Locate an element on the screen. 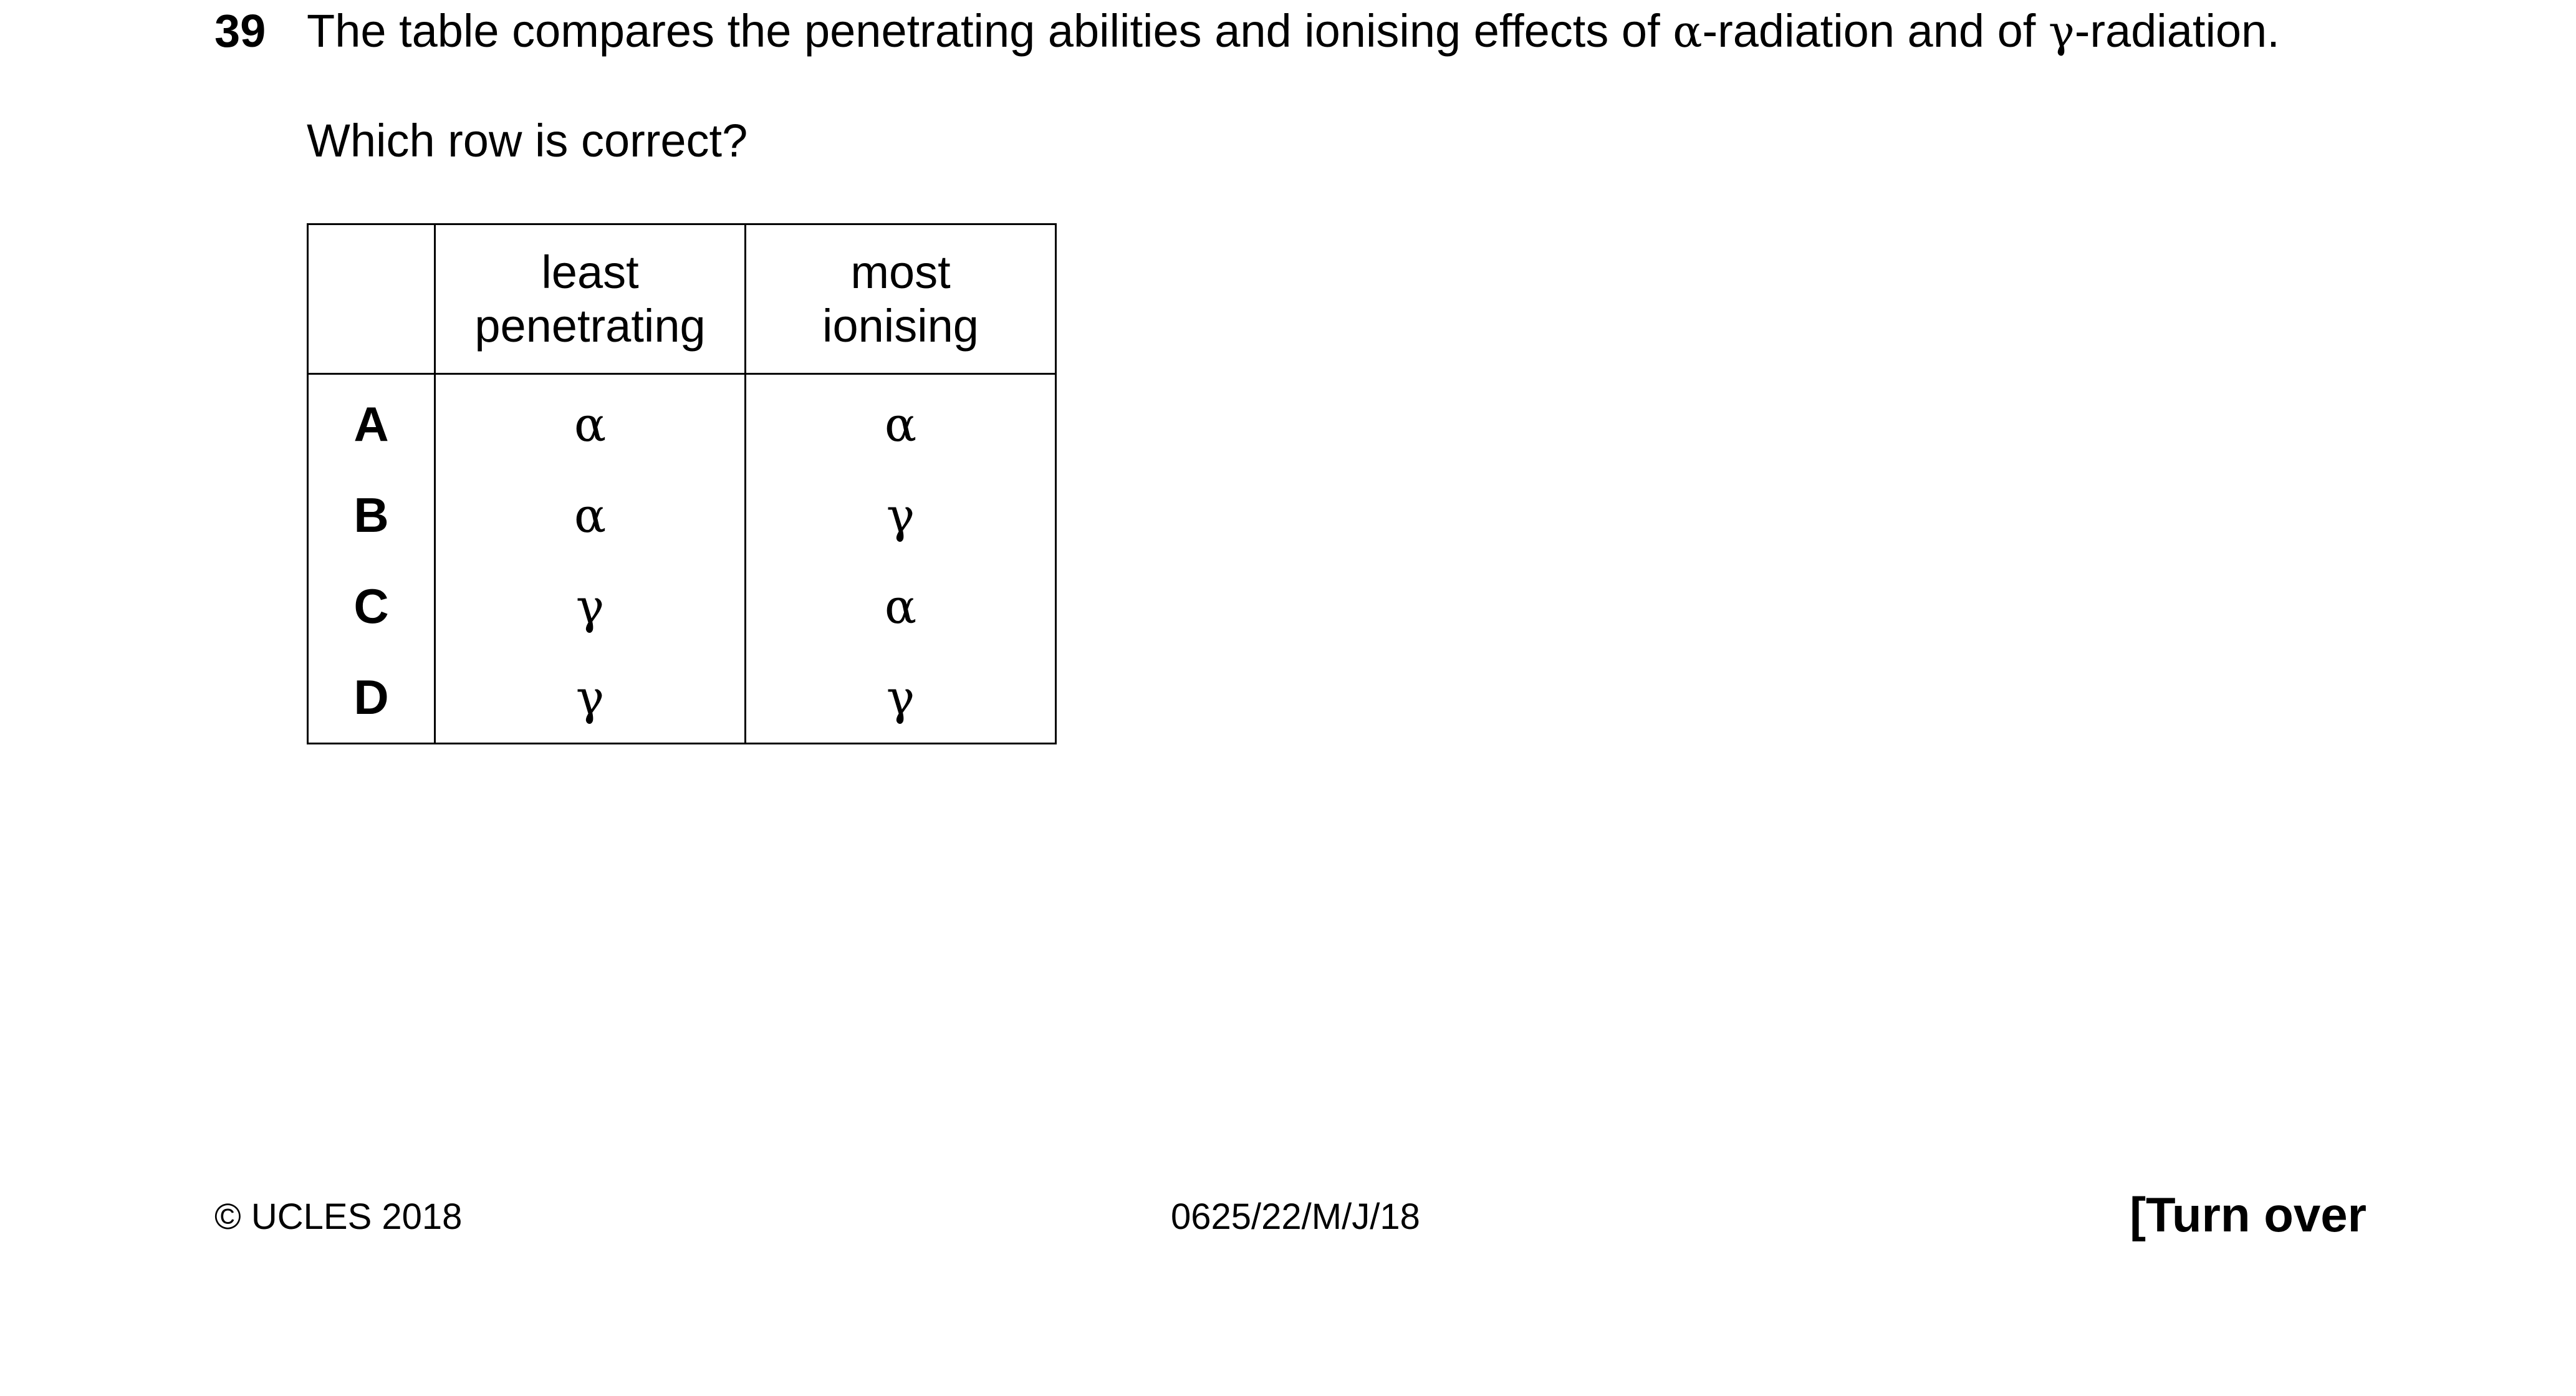 Image resolution: width=2576 pixels, height=1396 pixels. question-number: 39 is located at coordinates (240, 31).